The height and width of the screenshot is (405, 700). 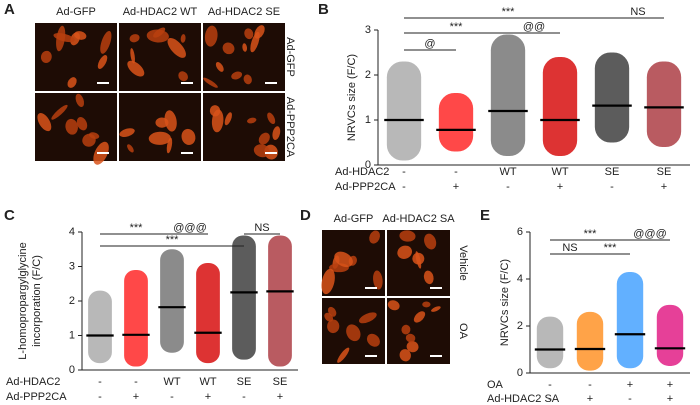 I want to click on comparison-label: @@, so click(x=534, y=27).